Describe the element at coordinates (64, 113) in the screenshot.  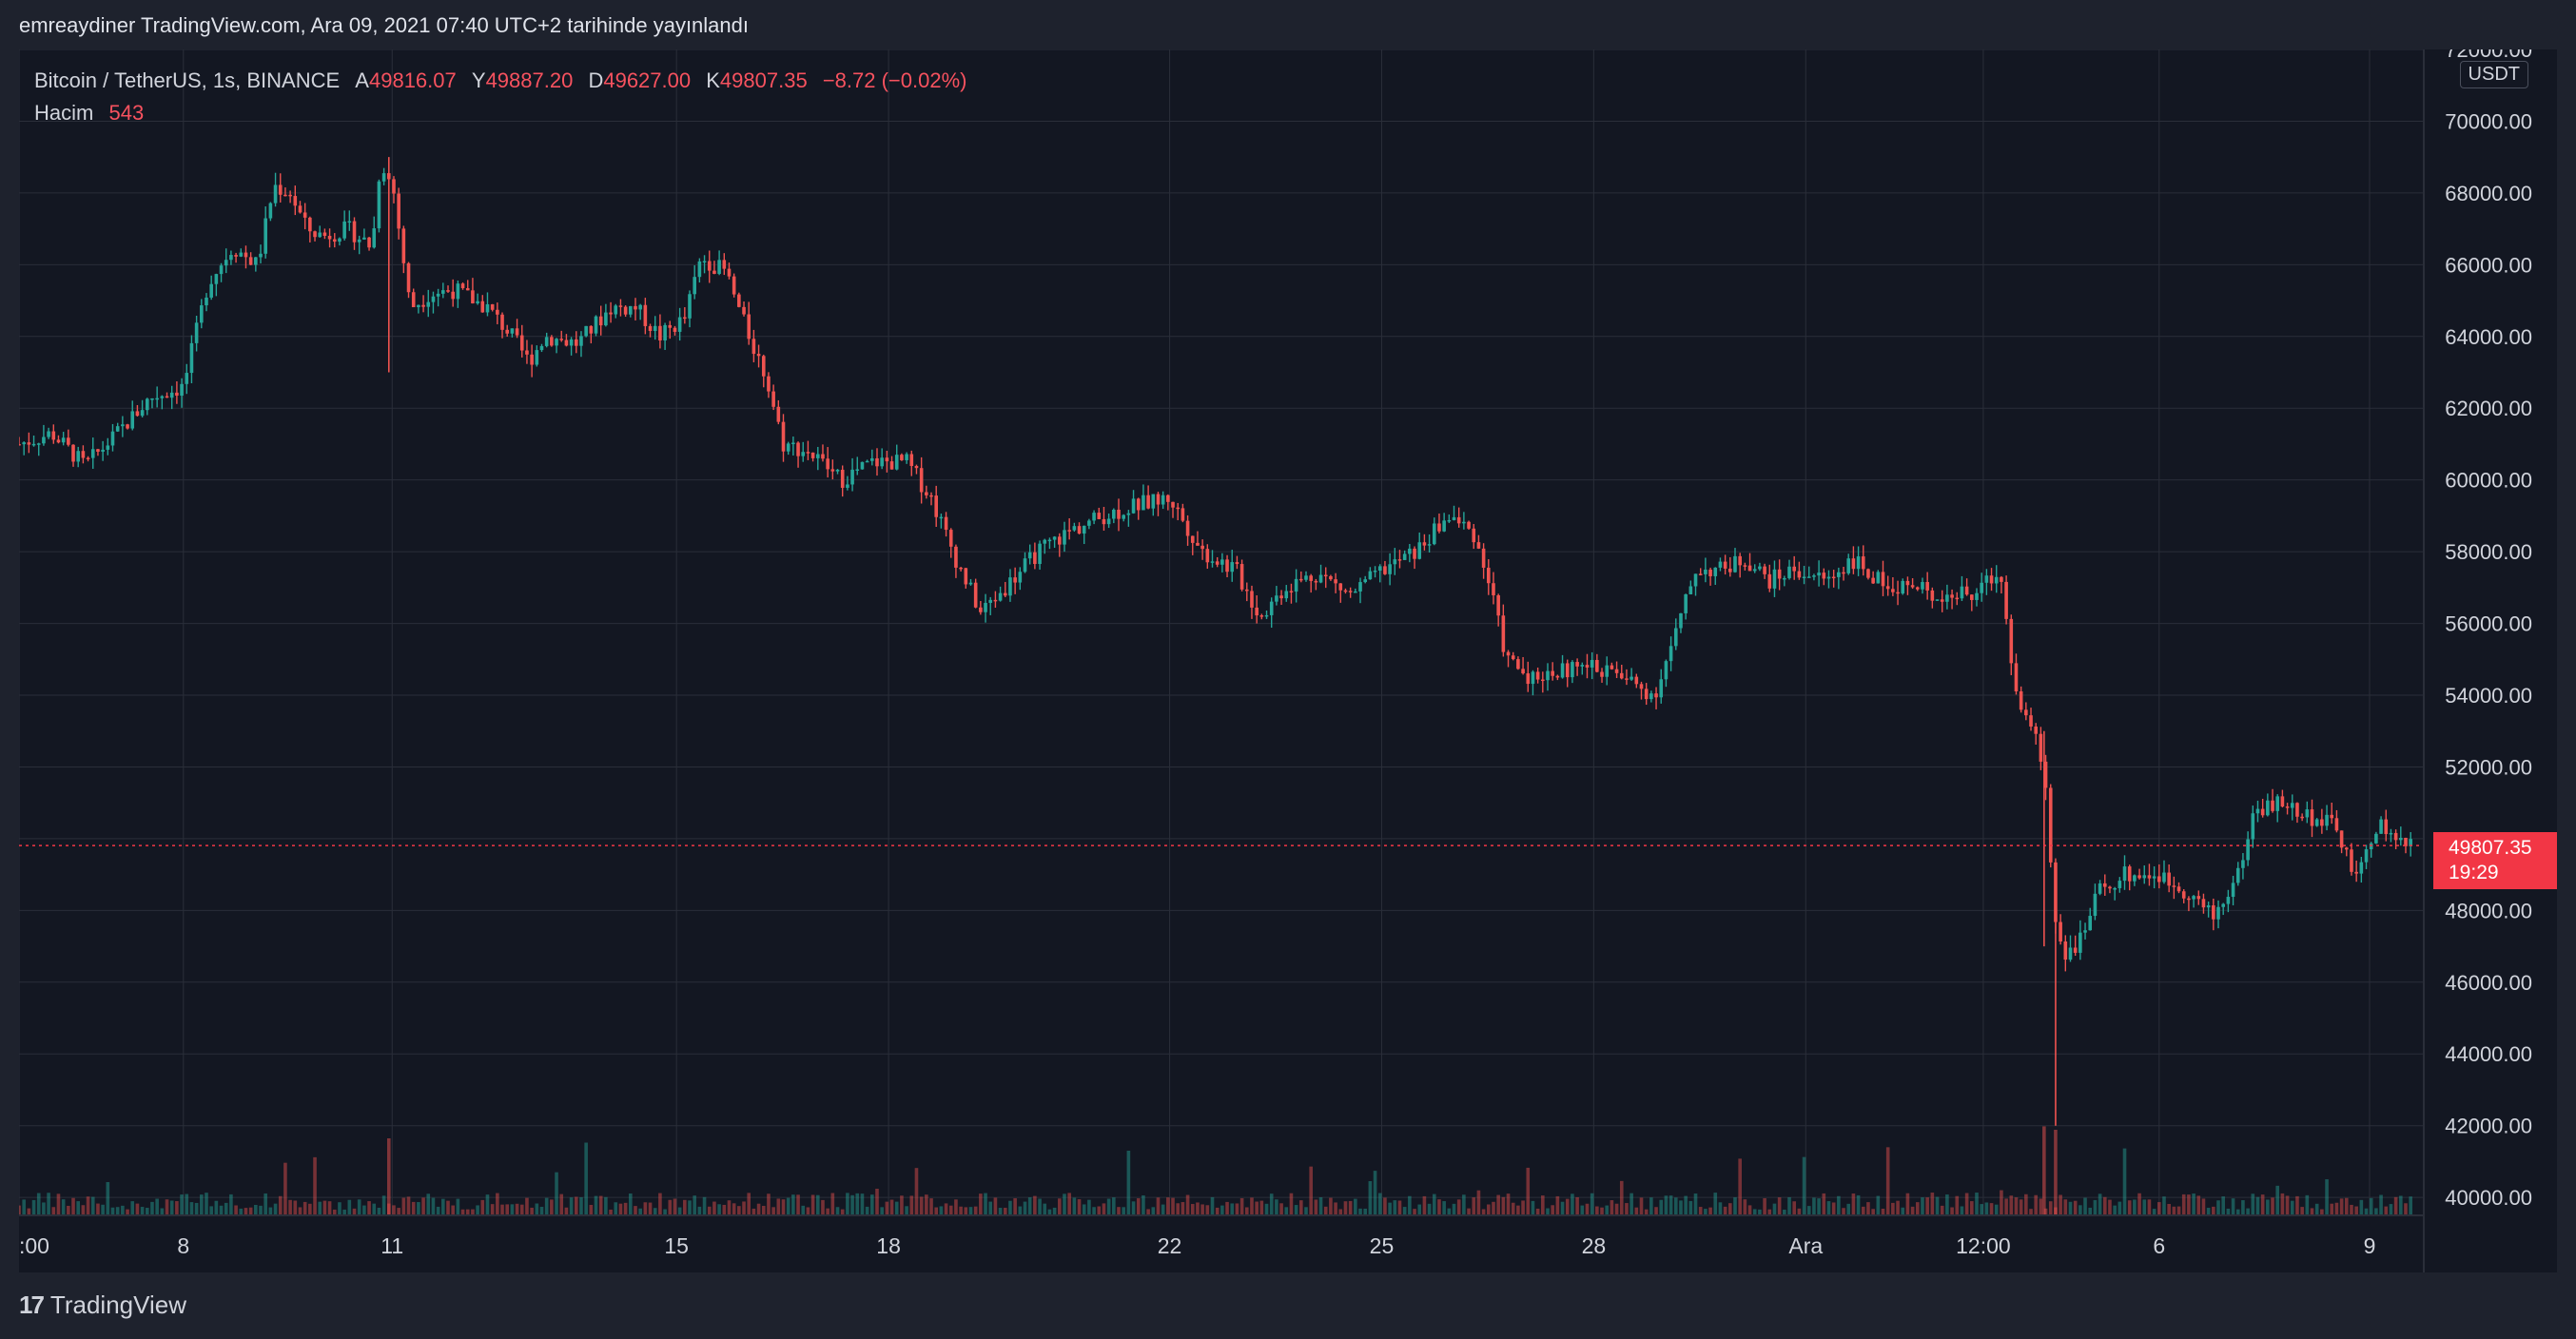
I see `volume-label: Hacim` at that location.